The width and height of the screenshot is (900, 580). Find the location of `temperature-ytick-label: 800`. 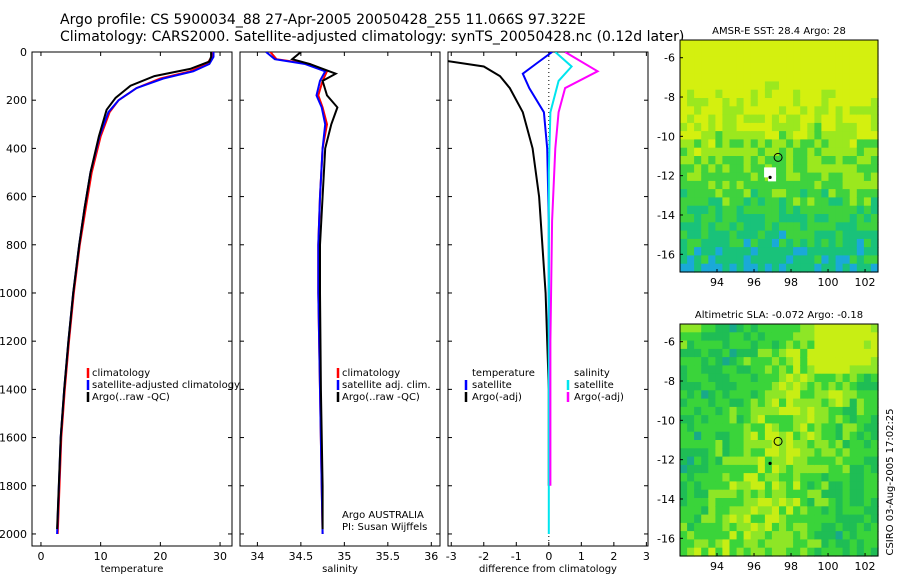

temperature-ytick-label: 800 is located at coordinates (16, 245).